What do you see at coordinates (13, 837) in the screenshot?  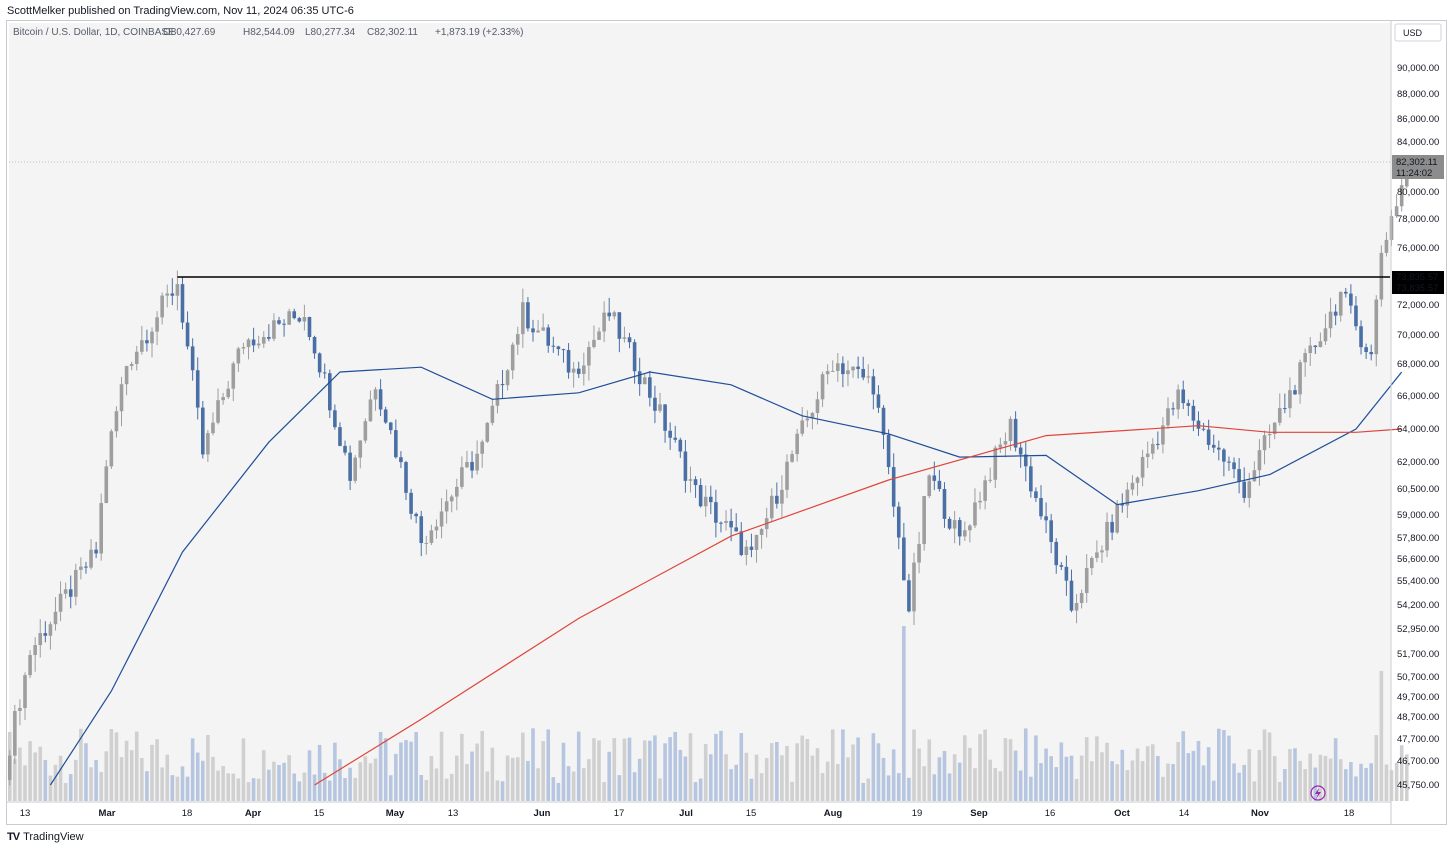 I see `tradingview-logo-icon: TV` at bounding box center [13, 837].